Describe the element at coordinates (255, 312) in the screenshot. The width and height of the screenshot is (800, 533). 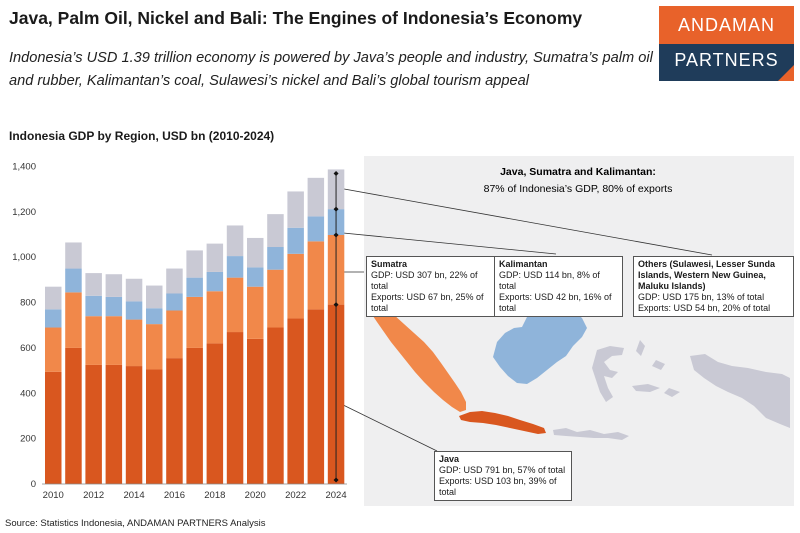
I see `bar-sumatra-2020` at that location.